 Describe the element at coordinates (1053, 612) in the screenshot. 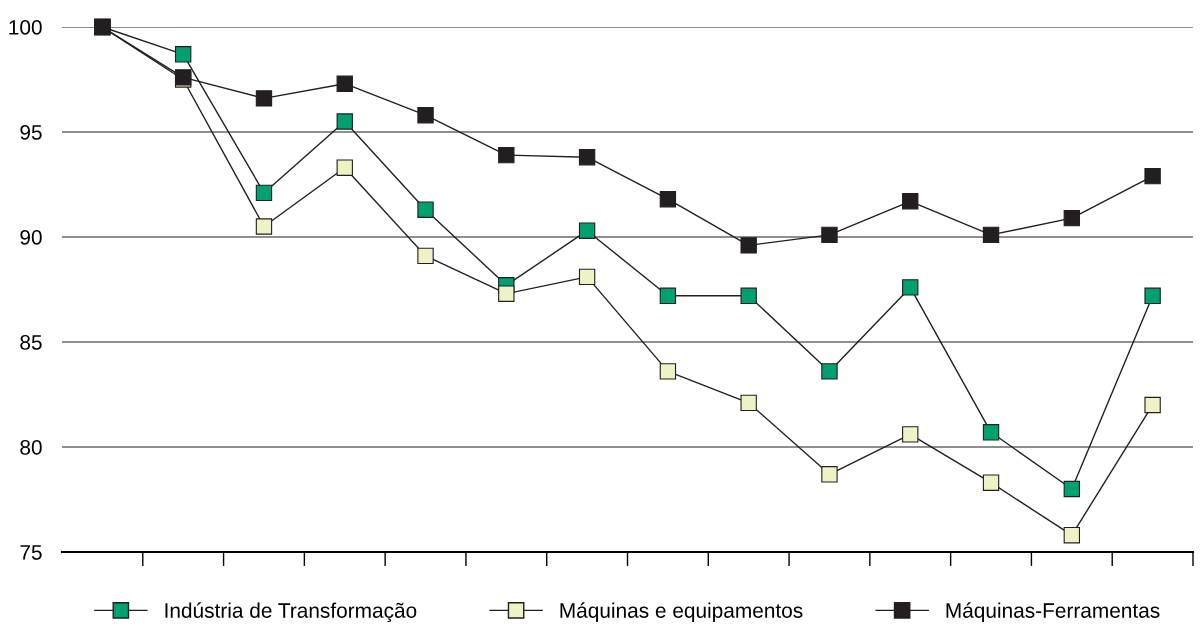

I see `legend-label: Máquinas-Ferramentas` at that location.